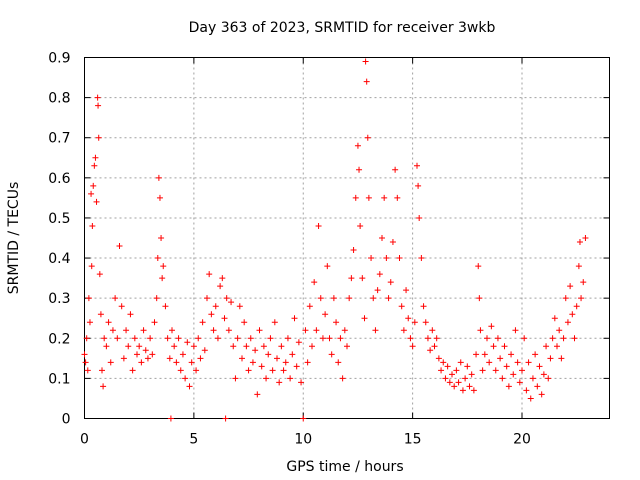 The height and width of the screenshot is (480, 640). What do you see at coordinates (66, 420) in the screenshot?
I see `y-tick-label: 0` at bounding box center [66, 420].